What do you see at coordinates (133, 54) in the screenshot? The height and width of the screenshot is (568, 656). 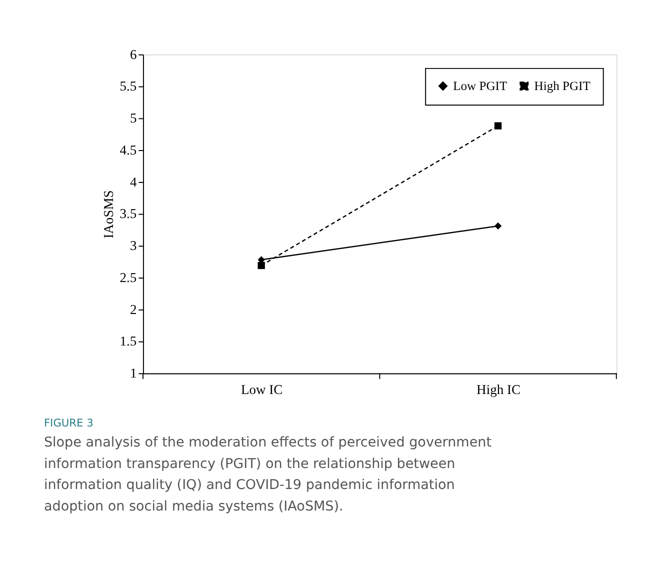 I see `y-tick-label: 6` at bounding box center [133, 54].